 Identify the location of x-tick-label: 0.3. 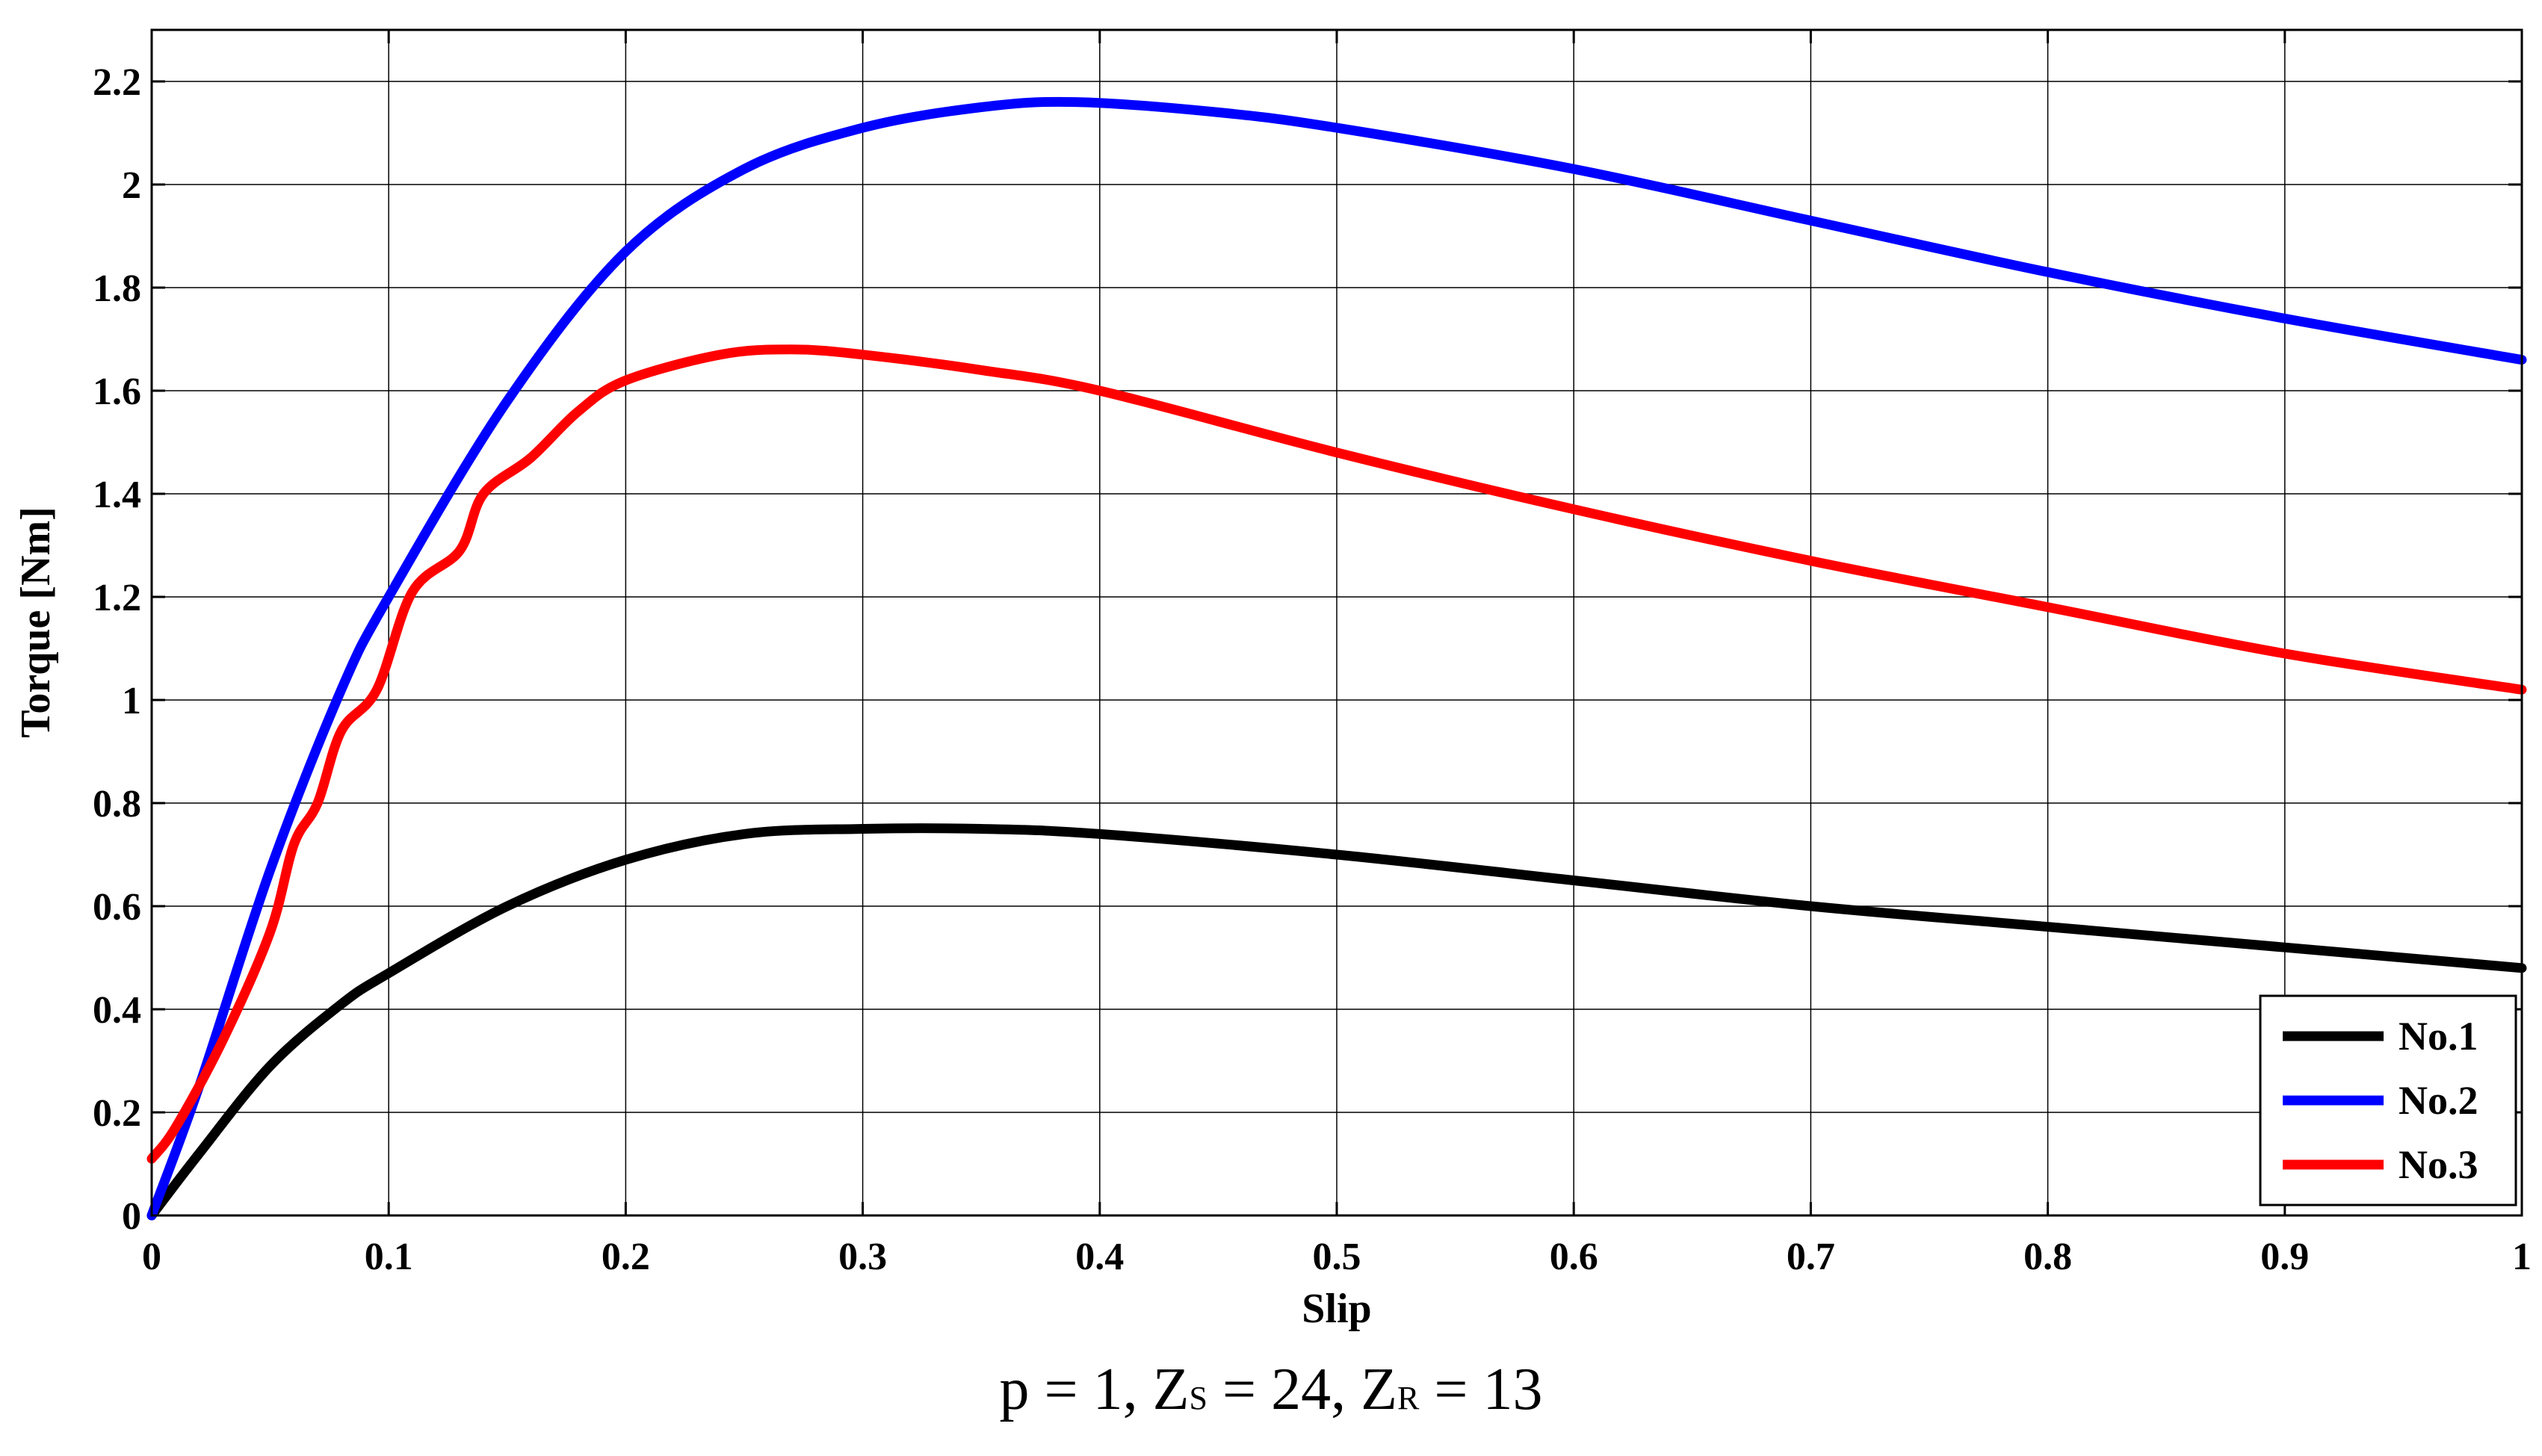
(862, 1257).